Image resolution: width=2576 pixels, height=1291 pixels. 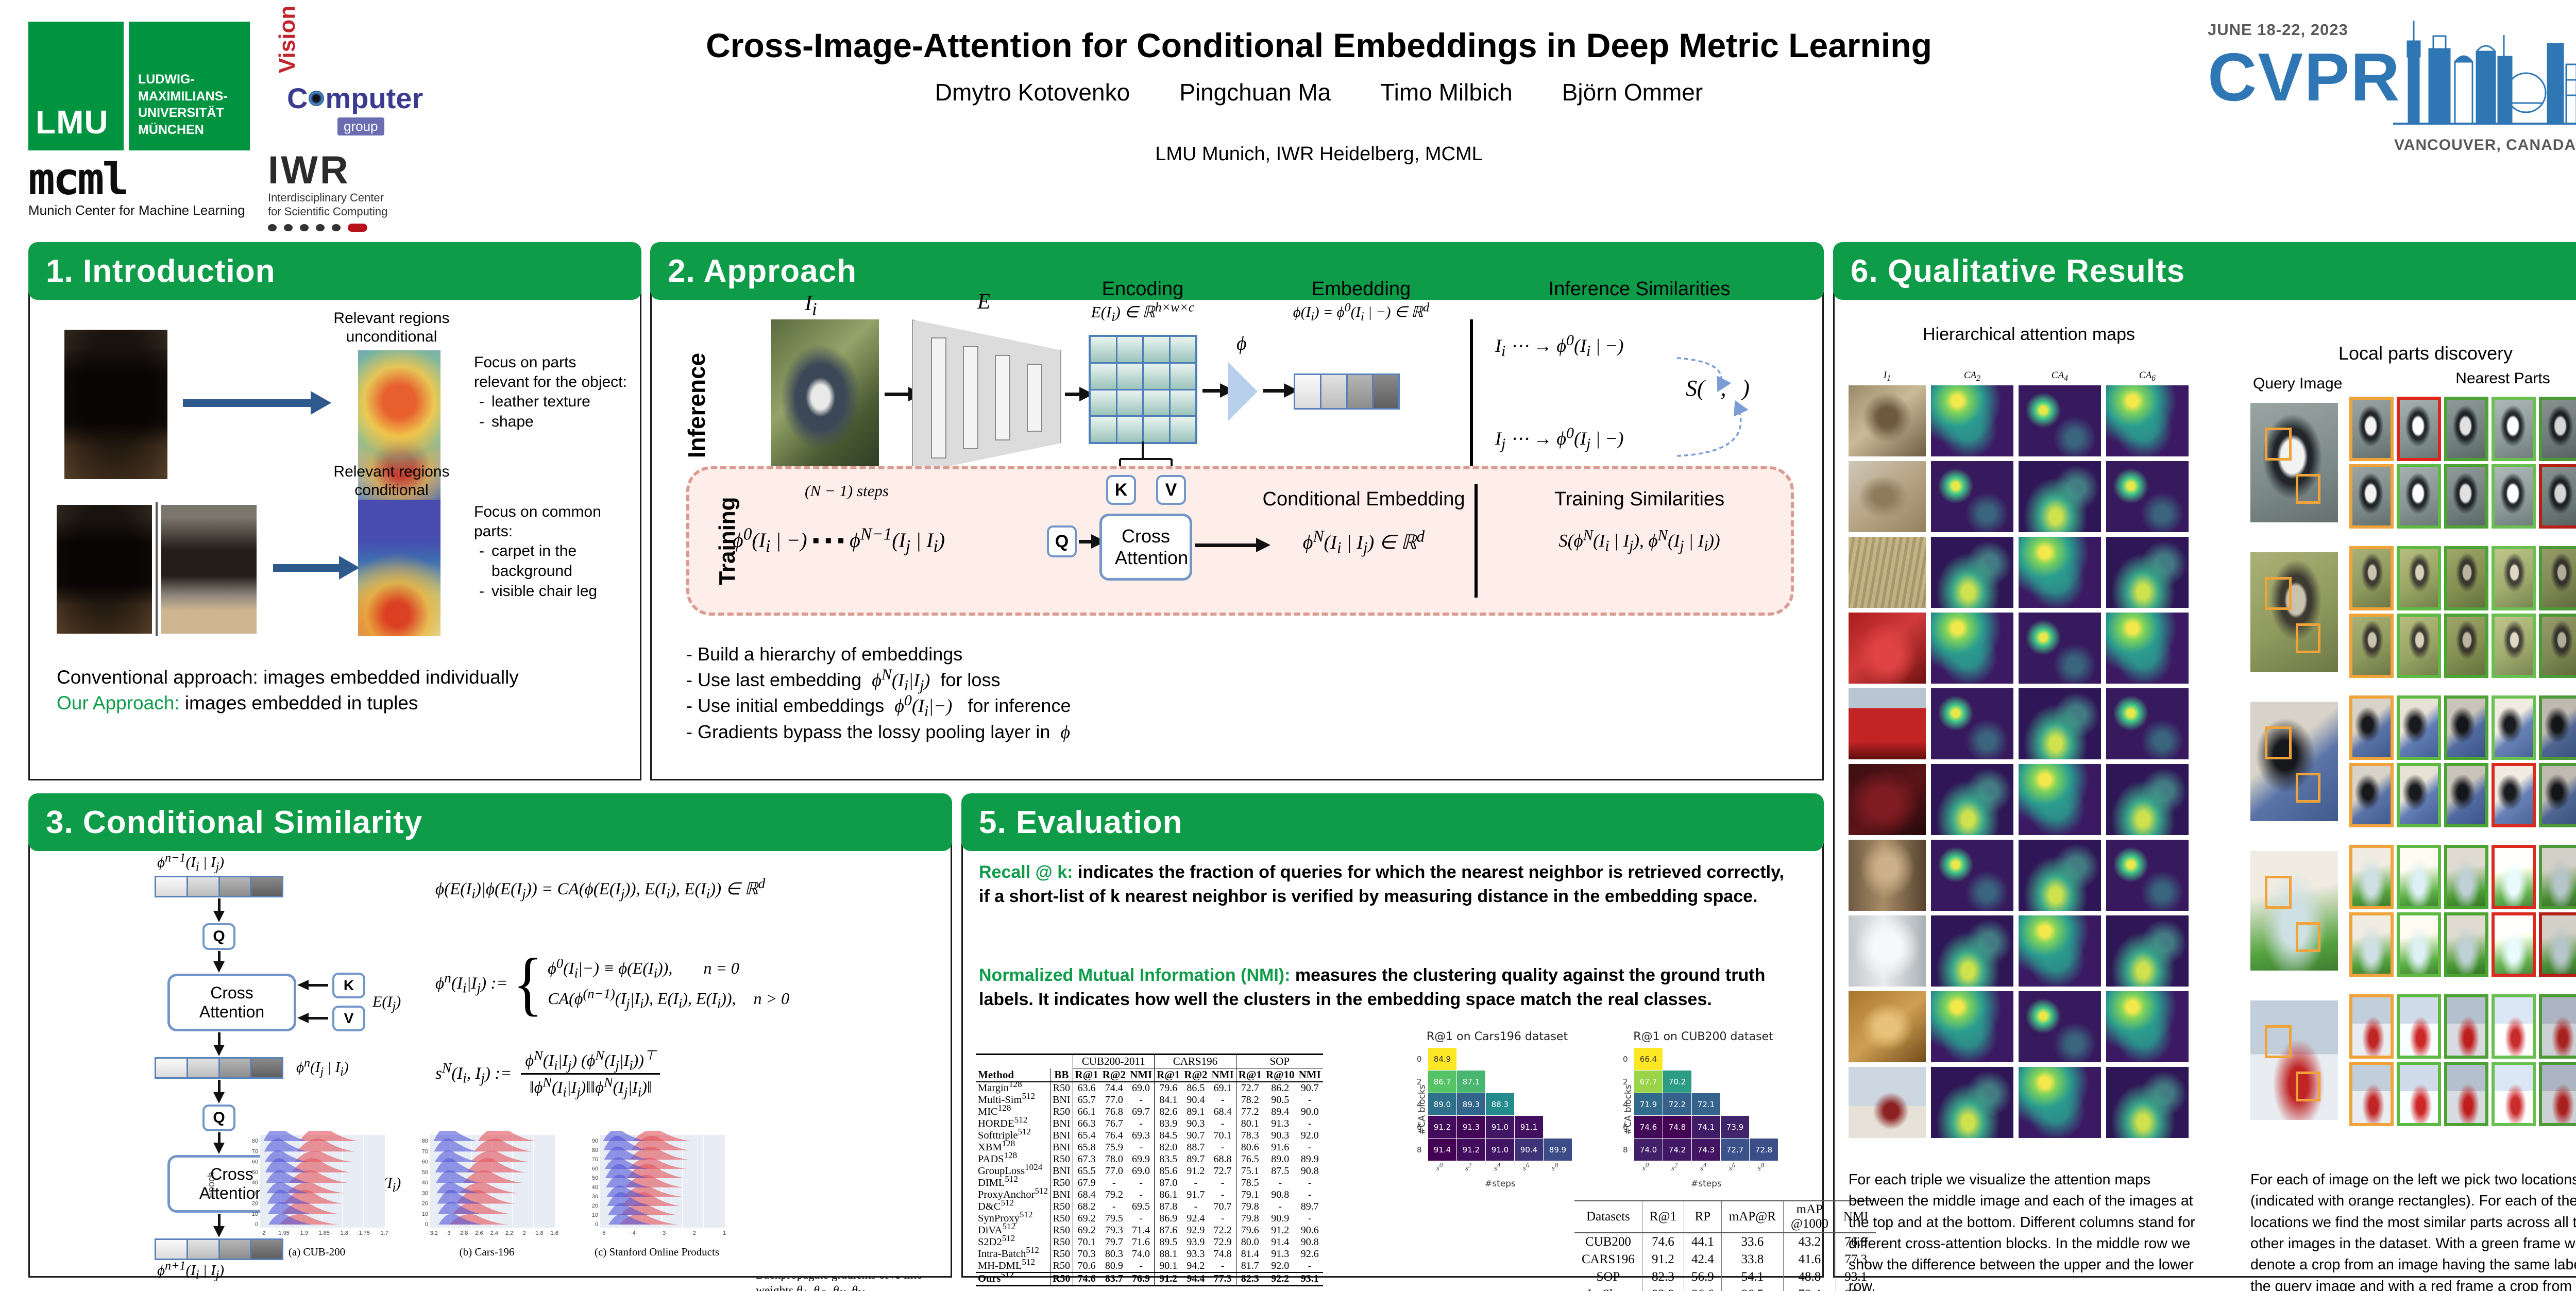 What do you see at coordinates (1196, 1112) in the screenshot?
I see `value-cell: 89.1` at bounding box center [1196, 1112].